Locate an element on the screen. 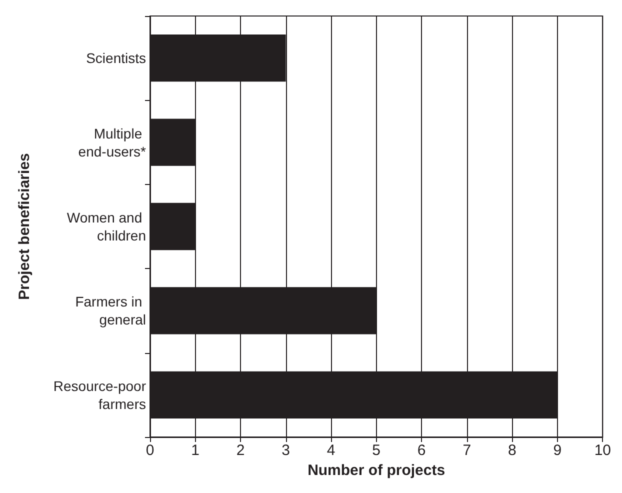 This screenshot has width=622, height=493. y-tick-label: Multiple end-users* is located at coordinates (112, 142).